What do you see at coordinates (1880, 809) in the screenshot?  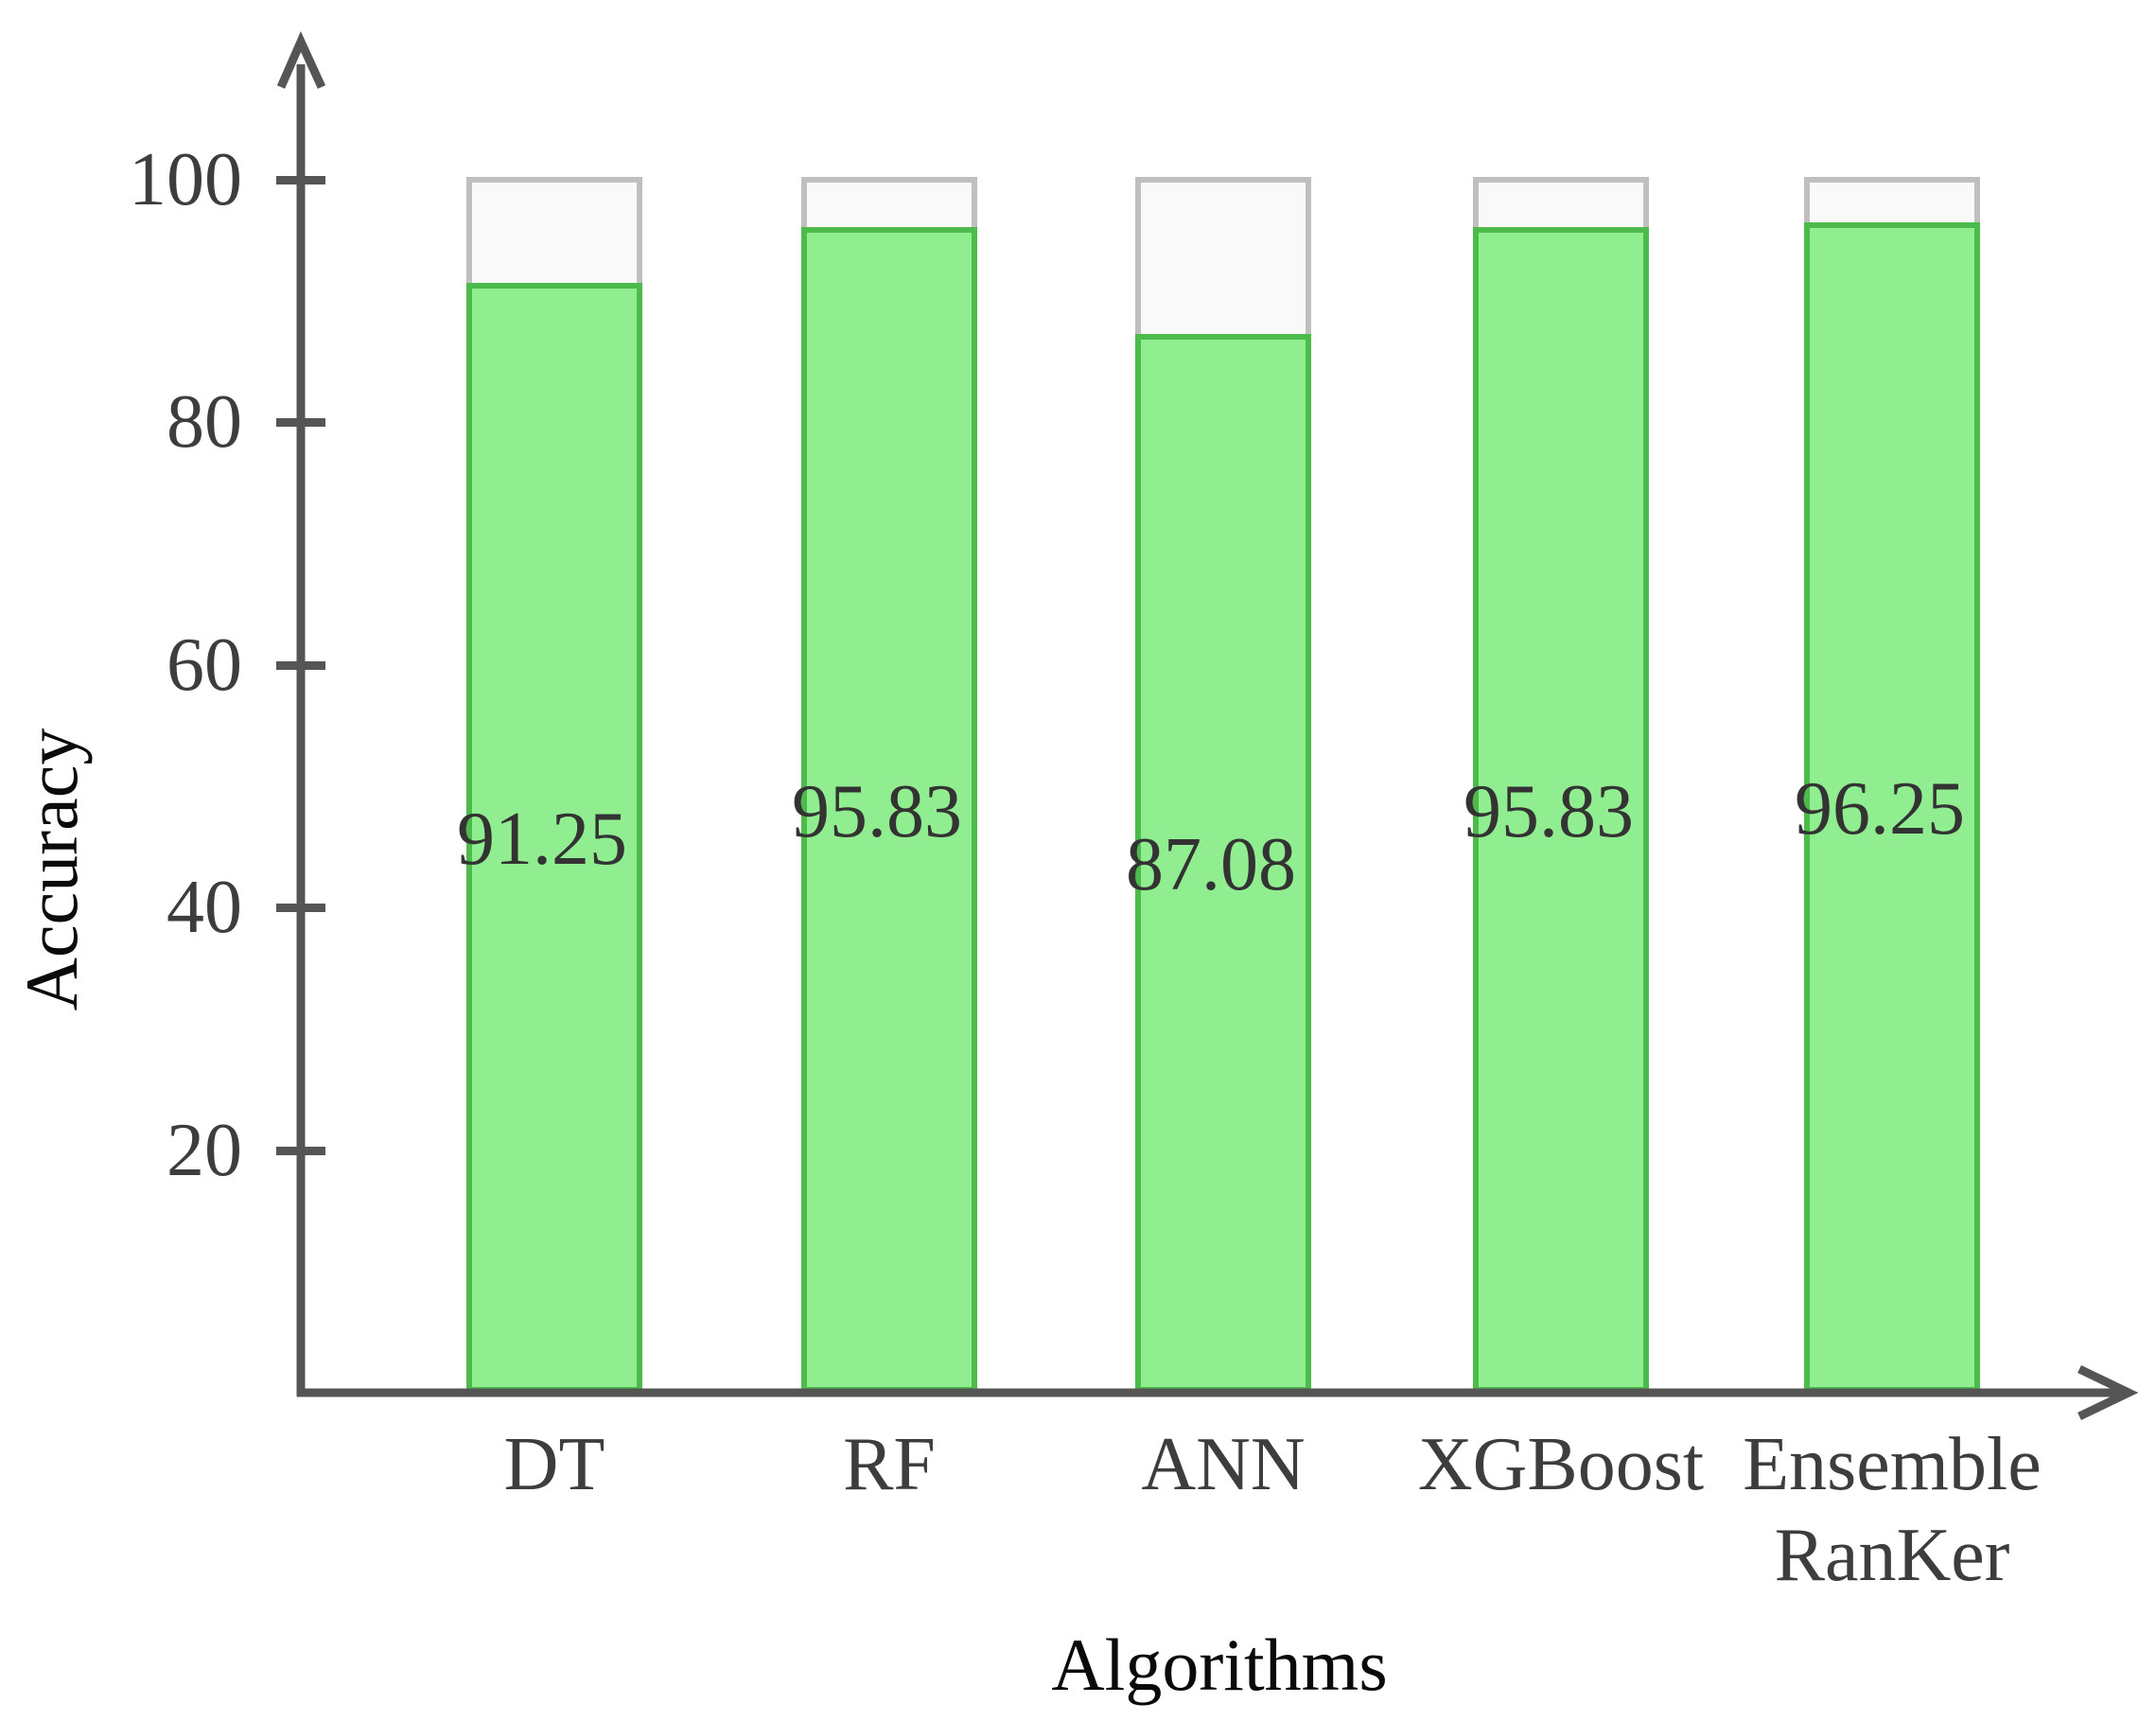 I see `bar-value-label: 96.25` at bounding box center [1880, 809].